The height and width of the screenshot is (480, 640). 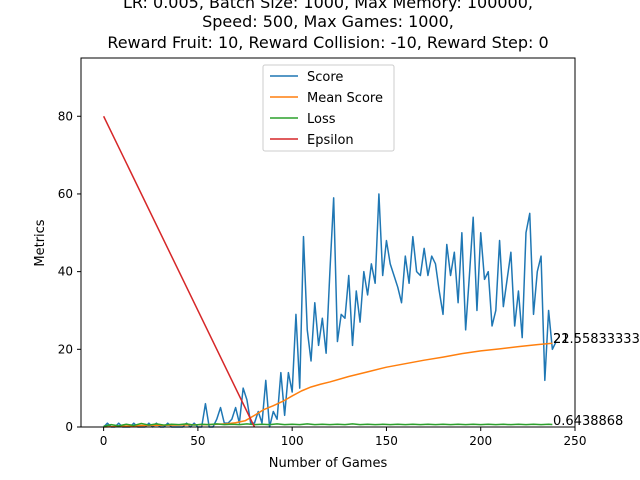 What do you see at coordinates (328, 21) in the screenshot?
I see `chart-title-line-2: Speed: 500, Max Games: 1000,` at bounding box center [328, 21].